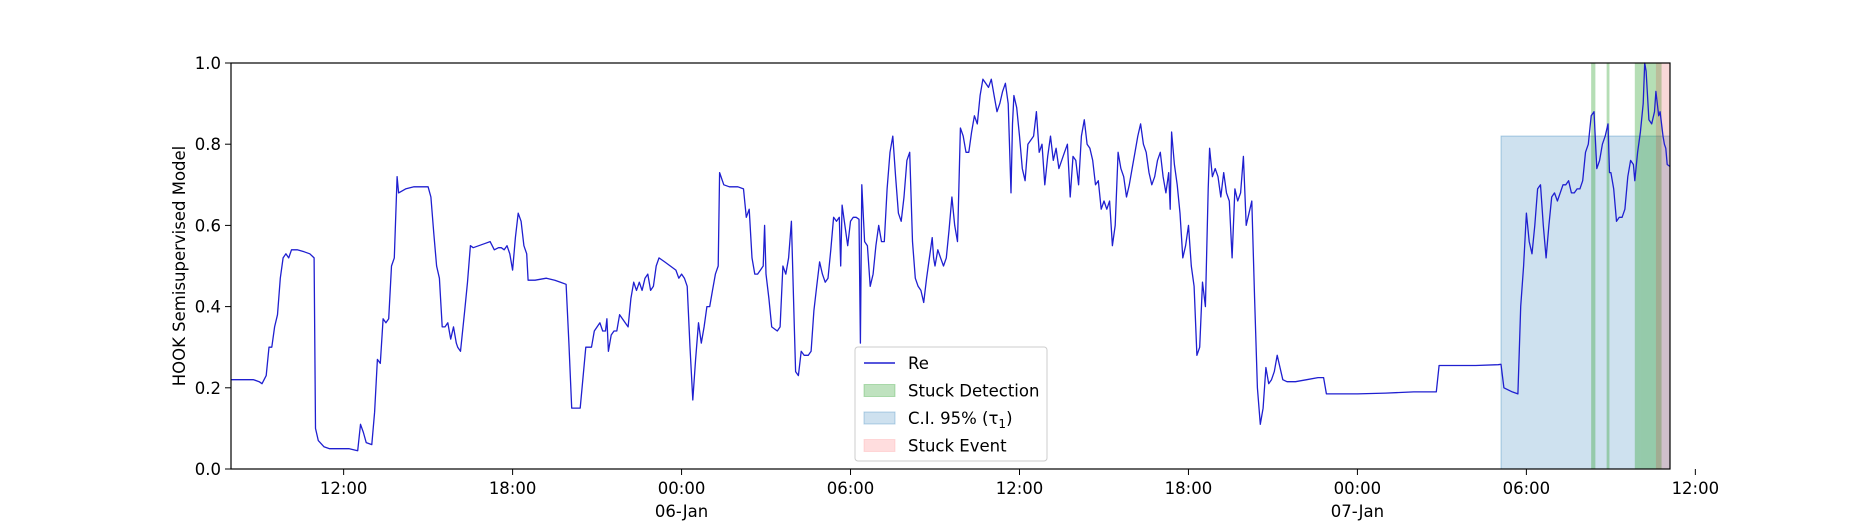 This screenshot has height=525, width=1850. What do you see at coordinates (681, 511) in the screenshot?
I see `x-tick-date-label: 06-Jan` at bounding box center [681, 511].